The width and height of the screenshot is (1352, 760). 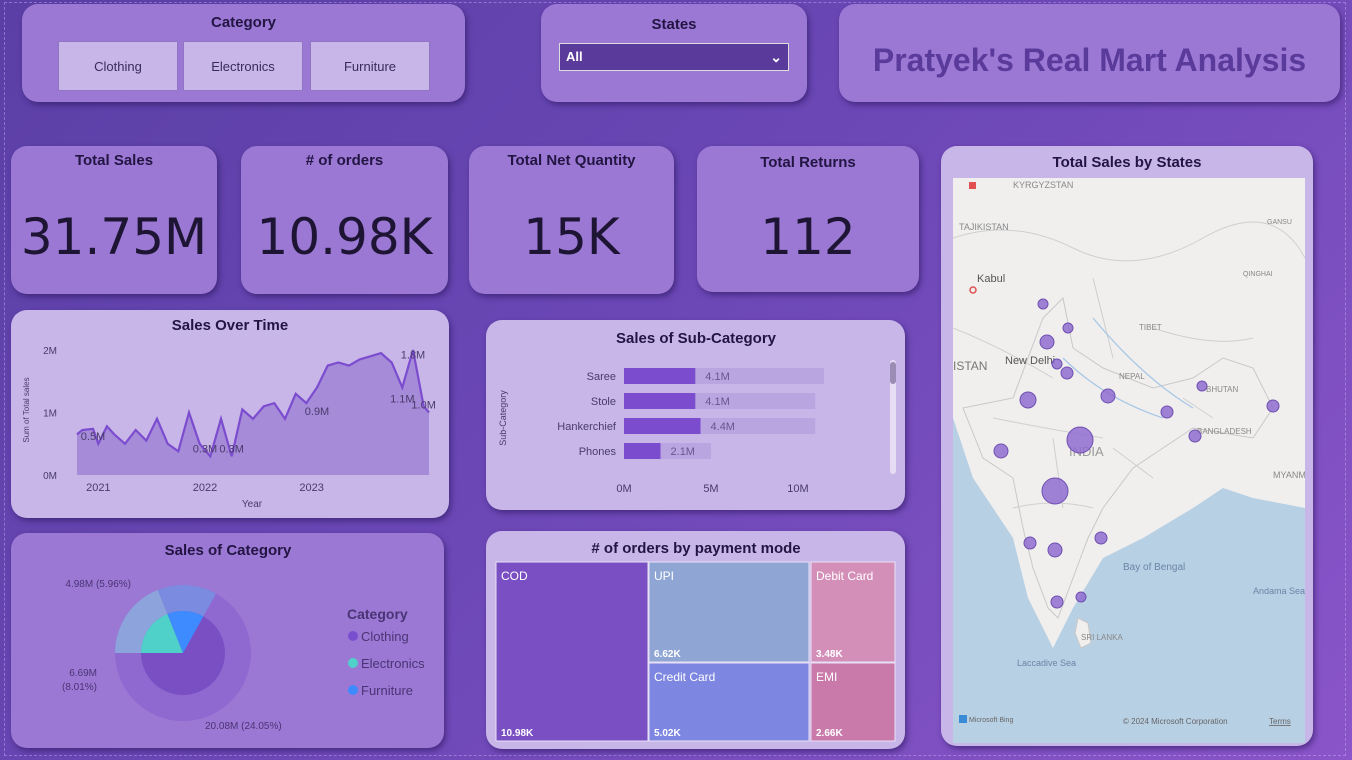 What do you see at coordinates (684, 677) in the screenshot?
I see `tile-name: Credit Card` at bounding box center [684, 677].